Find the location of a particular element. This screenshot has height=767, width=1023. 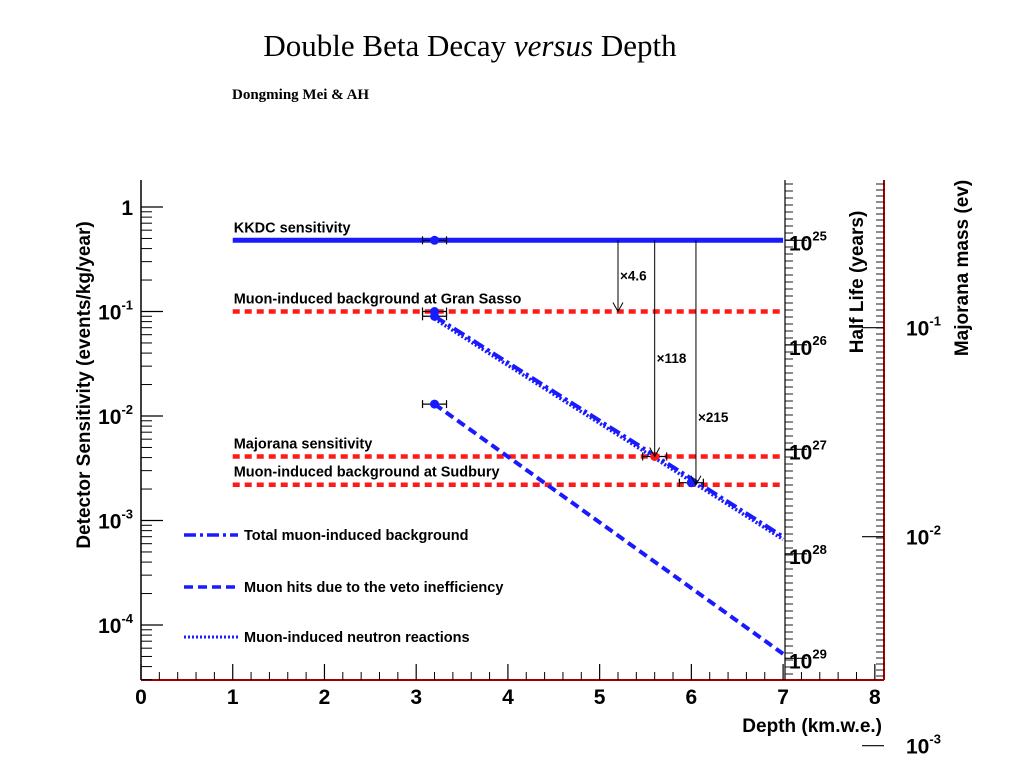

halflife-tick-label: 1026 is located at coordinates (808, 346).